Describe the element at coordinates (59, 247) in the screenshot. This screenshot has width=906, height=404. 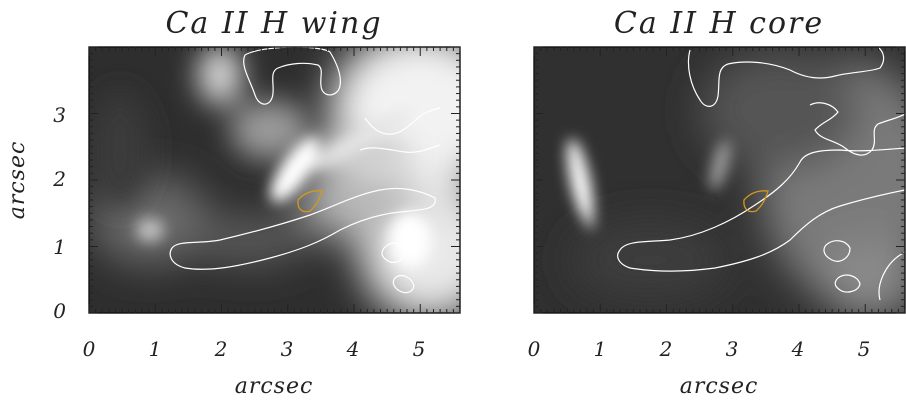
I see `y-tick-label: 1` at that location.